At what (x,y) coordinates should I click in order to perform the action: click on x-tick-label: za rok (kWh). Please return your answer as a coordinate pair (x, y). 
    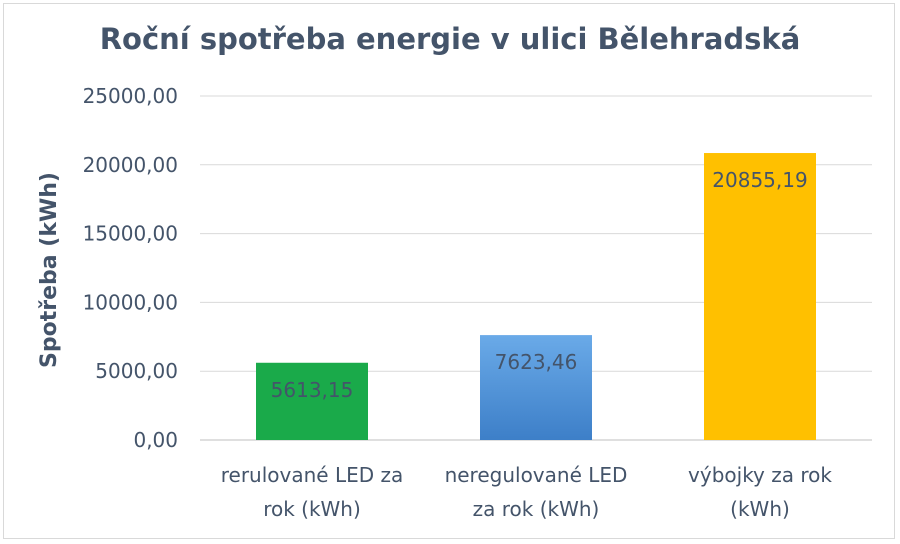
    Looking at the image, I should click on (536, 509).